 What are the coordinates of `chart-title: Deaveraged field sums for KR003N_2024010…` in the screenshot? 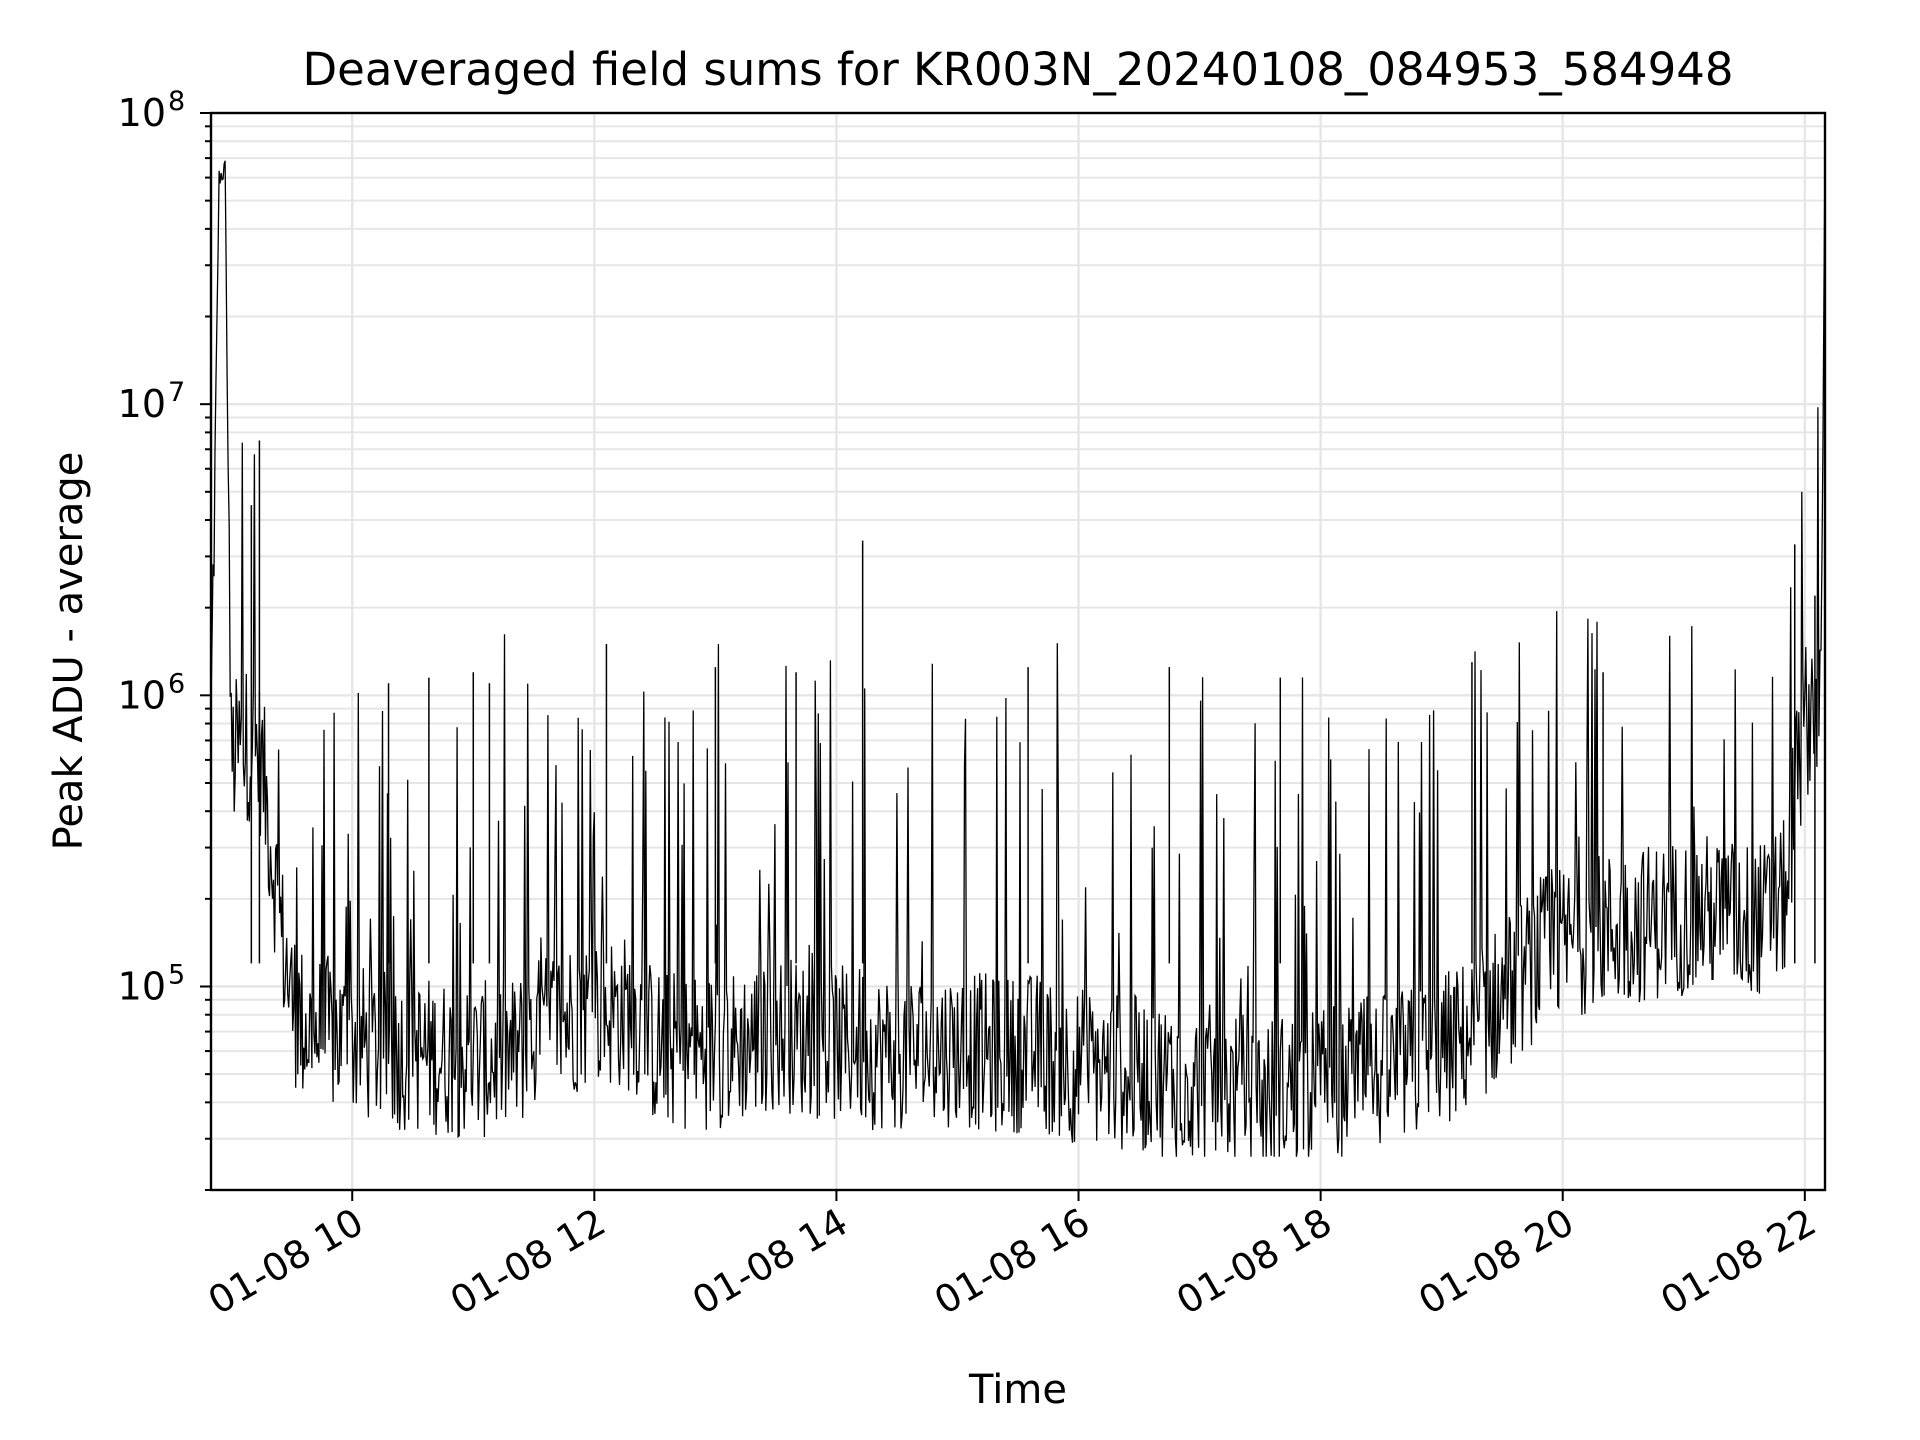 It's located at (1018, 69).